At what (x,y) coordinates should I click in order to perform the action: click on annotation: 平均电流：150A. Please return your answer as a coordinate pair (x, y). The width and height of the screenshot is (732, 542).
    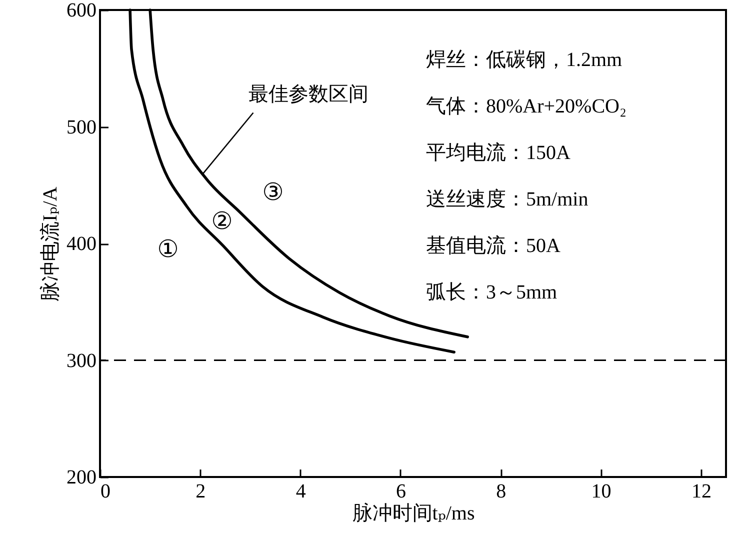
    Looking at the image, I should click on (498, 153).